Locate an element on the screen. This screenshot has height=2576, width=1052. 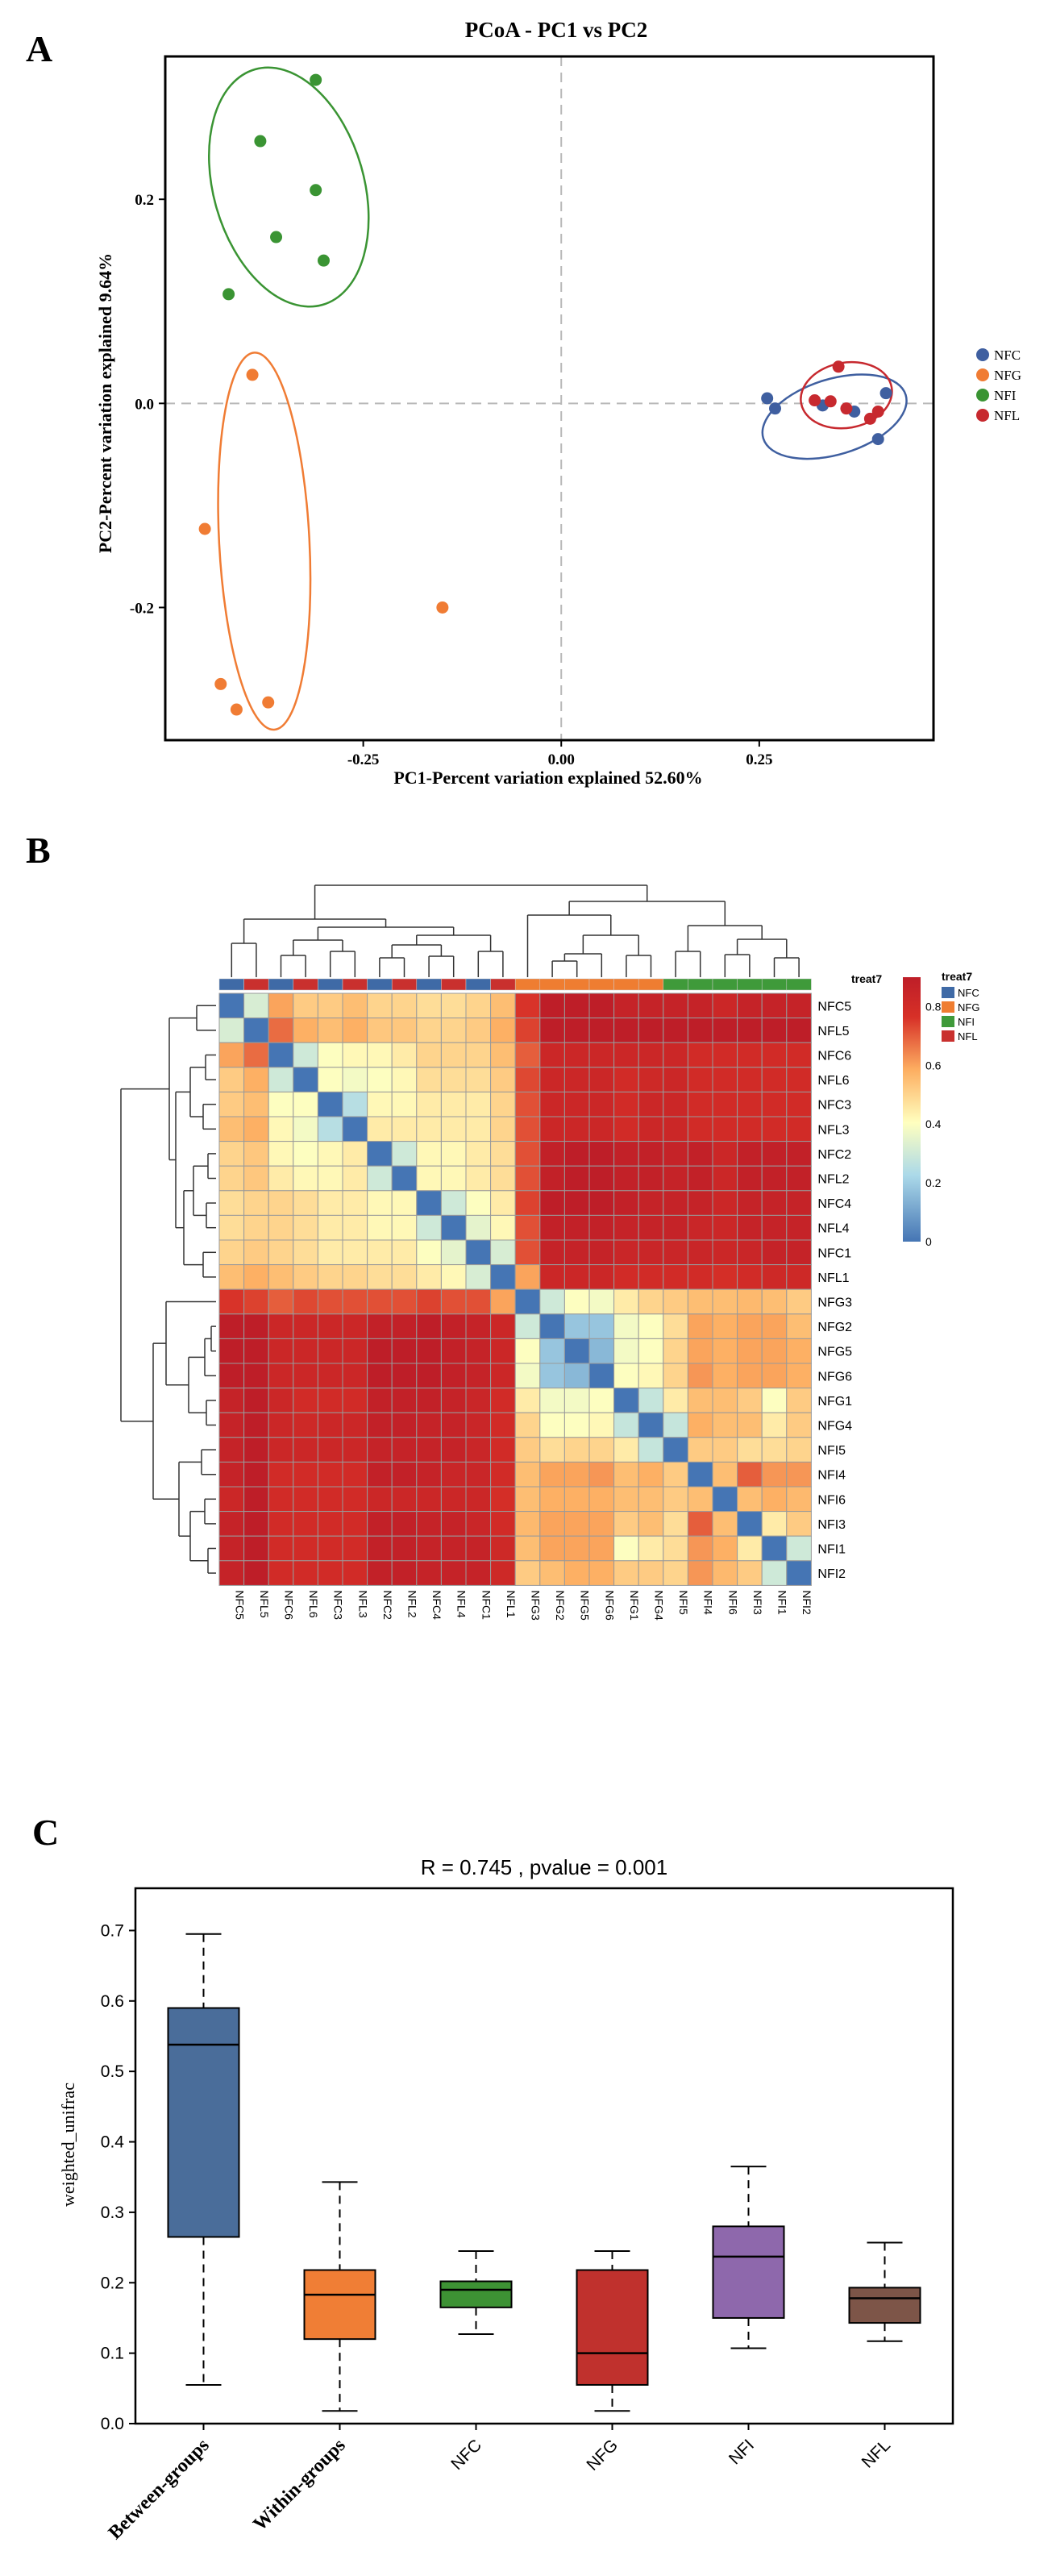
group-legend-label-nfl: NFL is located at coordinates (968, 1036).